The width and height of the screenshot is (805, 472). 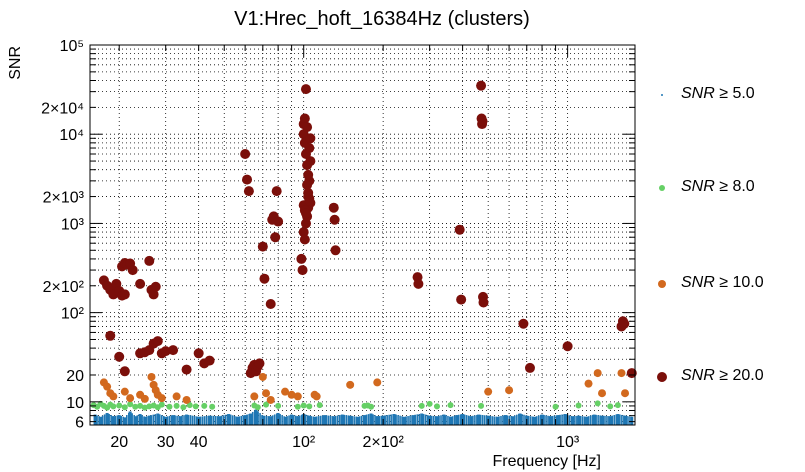 What do you see at coordinates (166, 442) in the screenshot?
I see `x-tick-label: 30` at bounding box center [166, 442].